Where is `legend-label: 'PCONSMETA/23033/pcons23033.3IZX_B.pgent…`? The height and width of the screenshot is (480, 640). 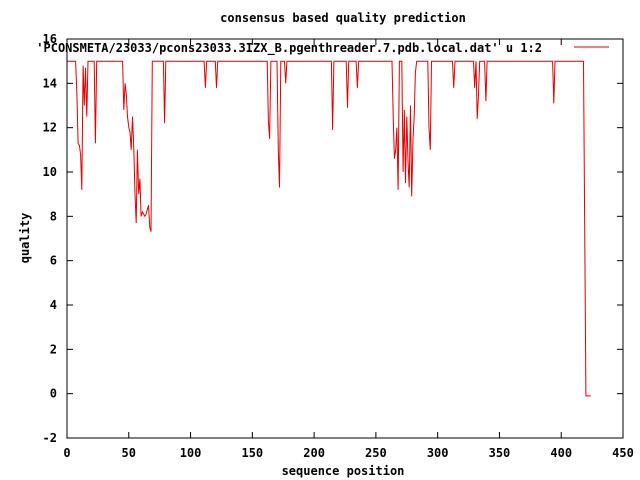
legend-label: 'PCONSMETA/23033/pcons23033.3IZX_B.pgent… is located at coordinates (289, 48).